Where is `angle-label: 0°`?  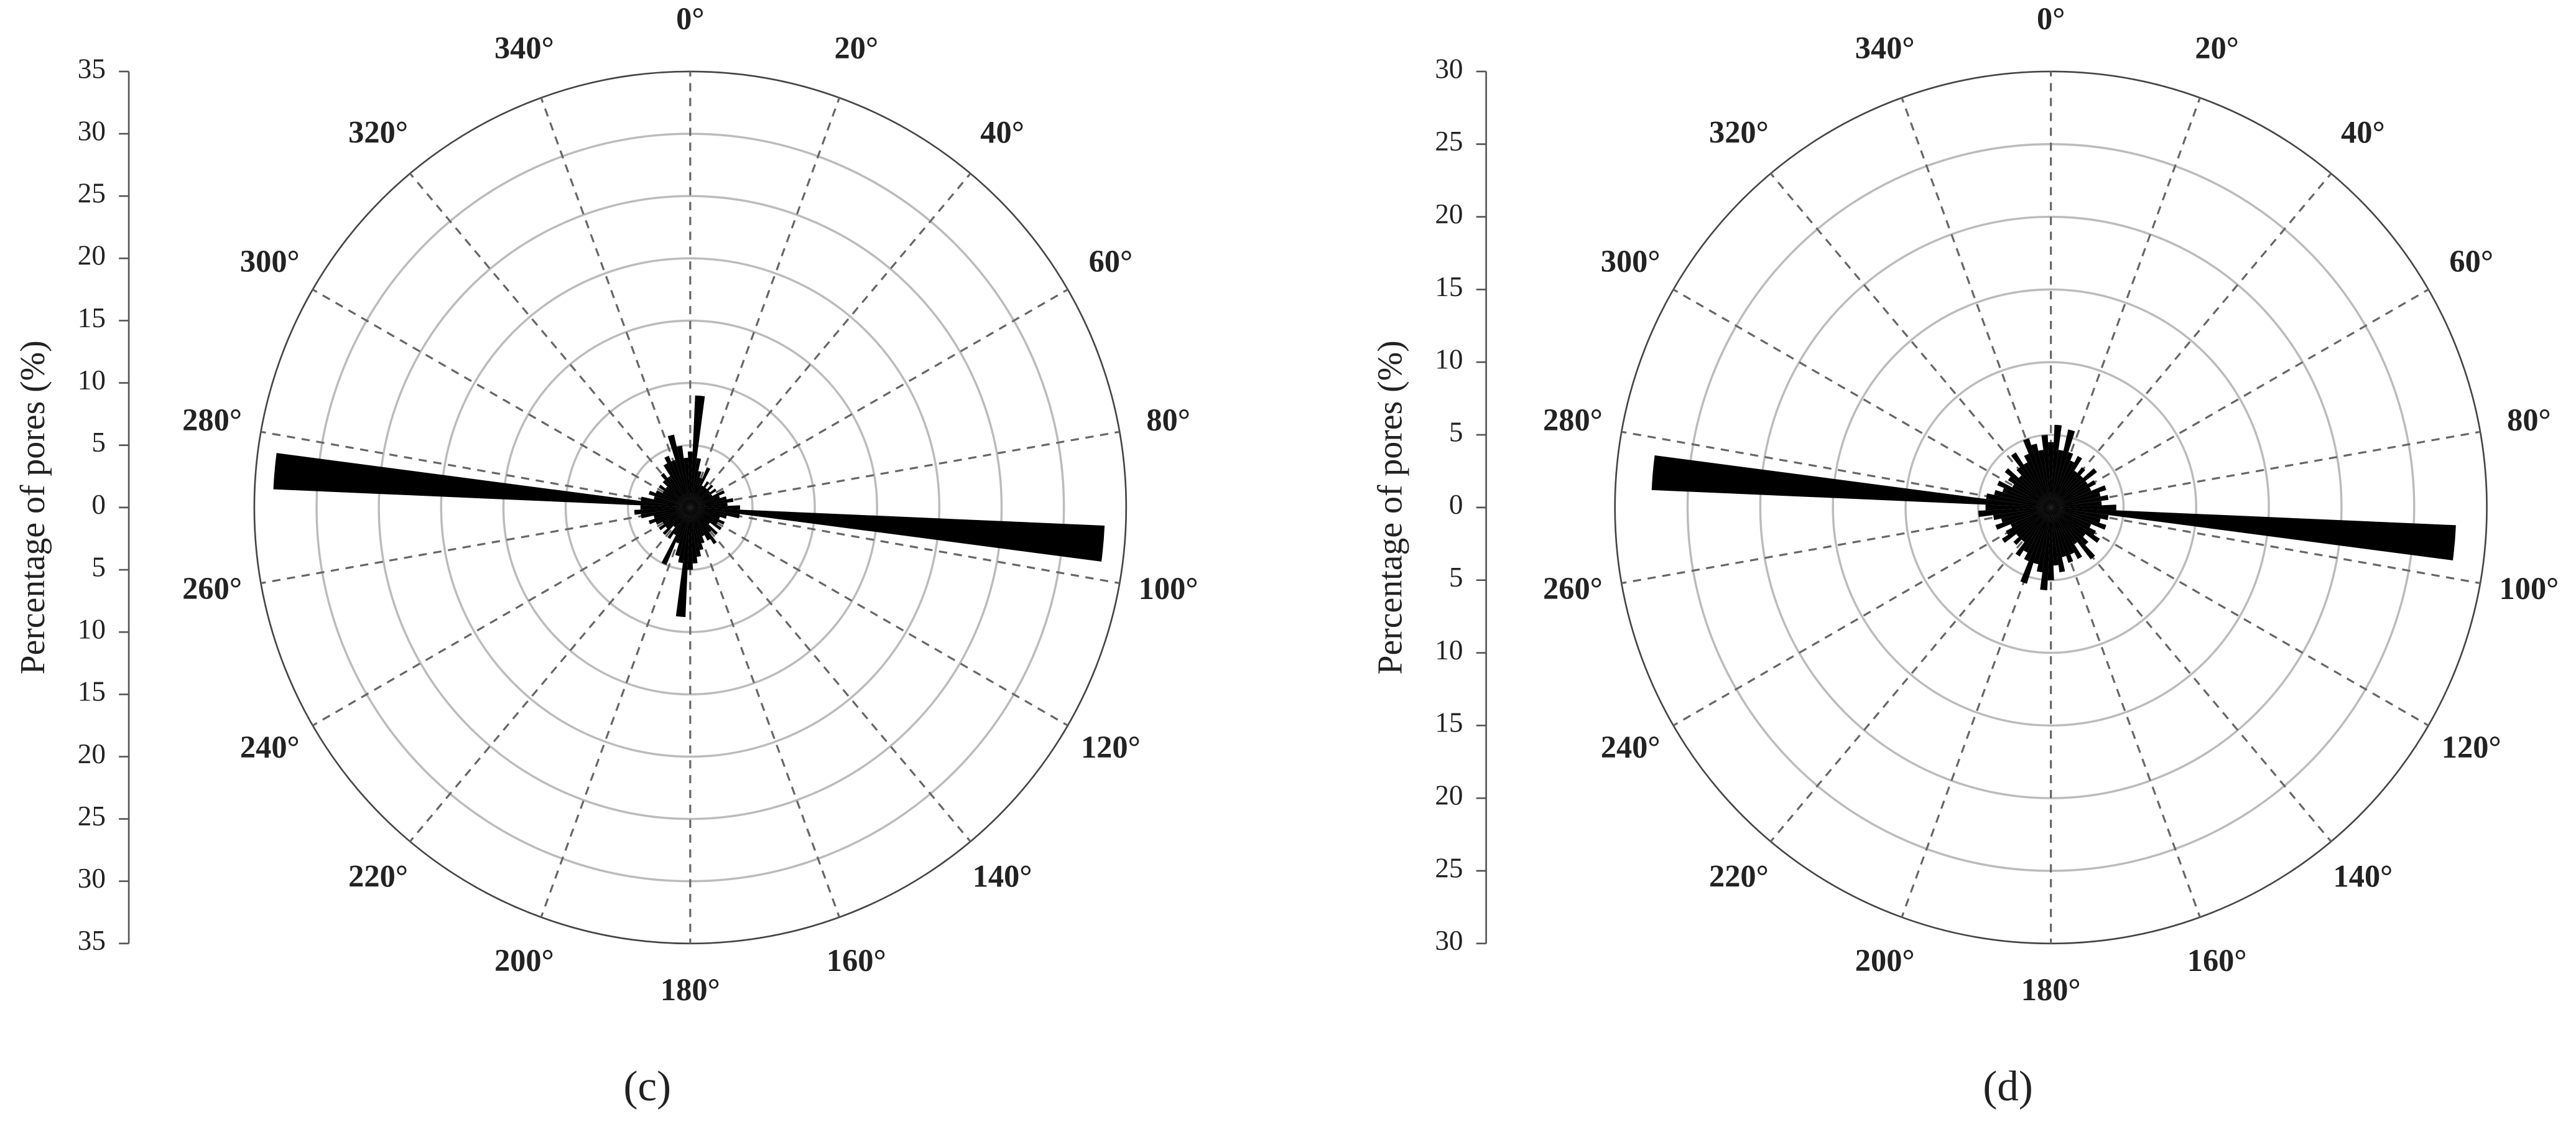
angle-label: 0° is located at coordinates (690, 18).